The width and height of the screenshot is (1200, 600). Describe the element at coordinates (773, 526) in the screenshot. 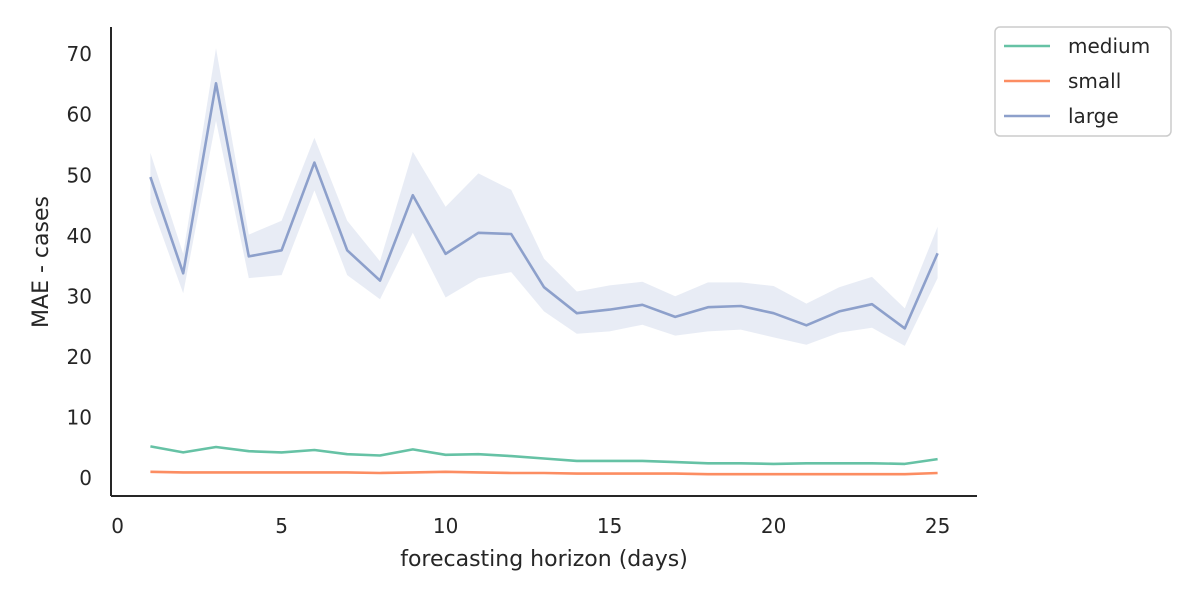

I see `x-tick-label: 20` at that location.